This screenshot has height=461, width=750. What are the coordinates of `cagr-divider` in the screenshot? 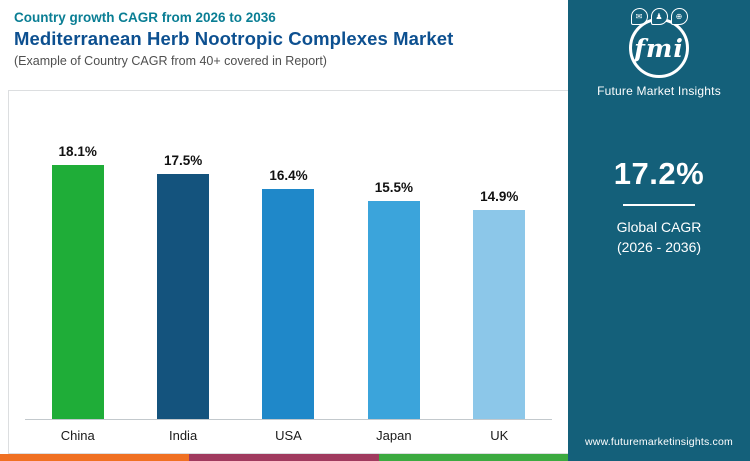 It's located at (659, 205).